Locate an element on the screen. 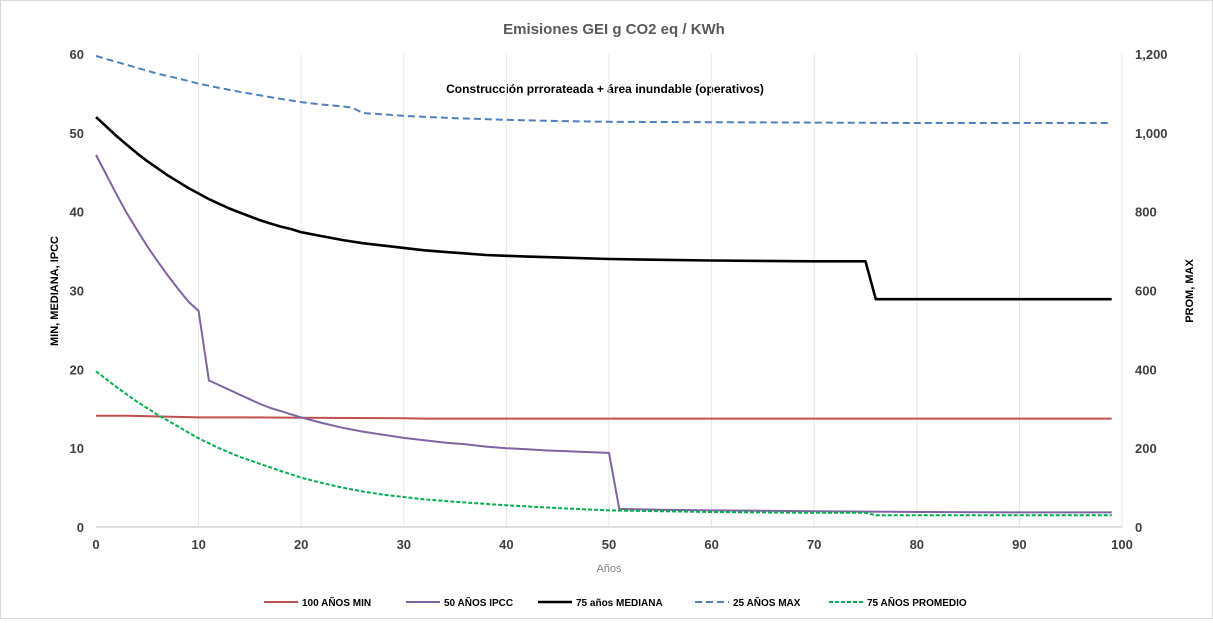 This screenshot has height=623, width=1213. legend-label: 25 AÑOS MAX is located at coordinates (767, 602).